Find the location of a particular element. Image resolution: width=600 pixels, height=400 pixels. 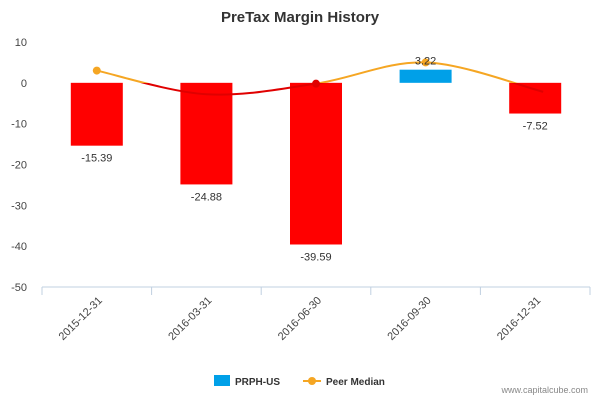

y-tick-label: -10 is located at coordinates (19, 125).